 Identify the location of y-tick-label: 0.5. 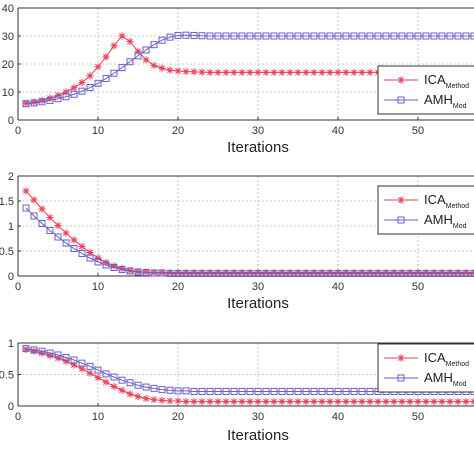
(7, 376).